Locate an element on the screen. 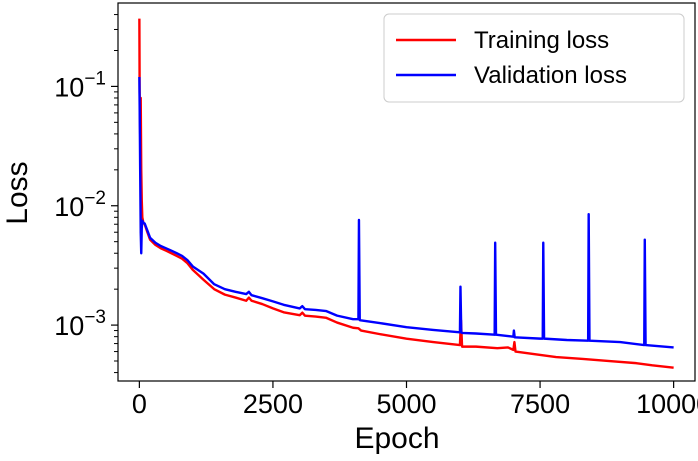  y-tick-label: 10⁻² is located at coordinates (80, 205).